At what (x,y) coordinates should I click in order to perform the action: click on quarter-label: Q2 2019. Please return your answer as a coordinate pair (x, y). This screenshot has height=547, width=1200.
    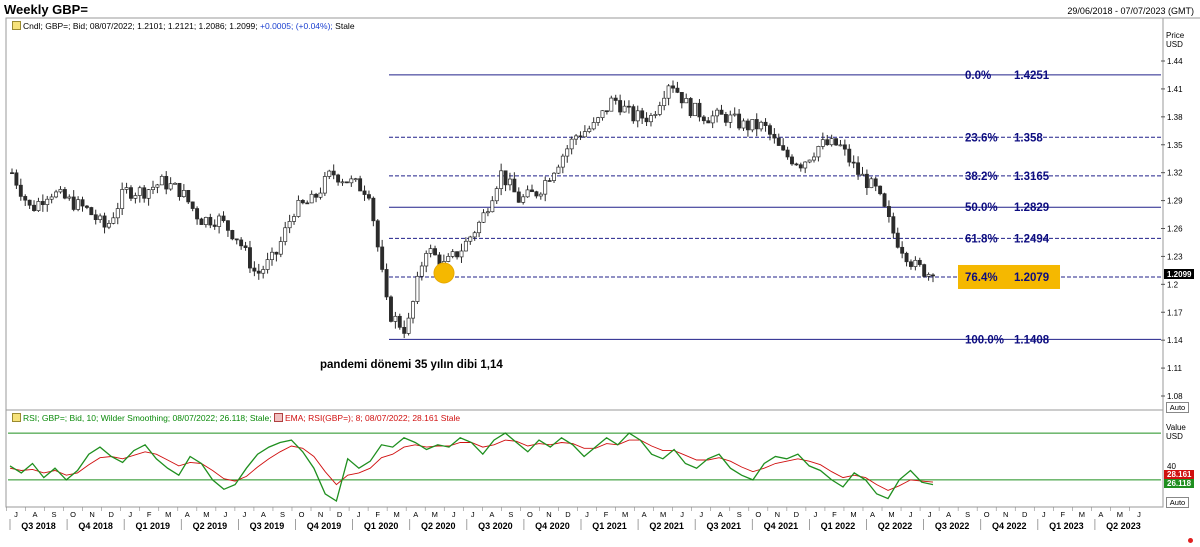
    Looking at the image, I should click on (210, 526).